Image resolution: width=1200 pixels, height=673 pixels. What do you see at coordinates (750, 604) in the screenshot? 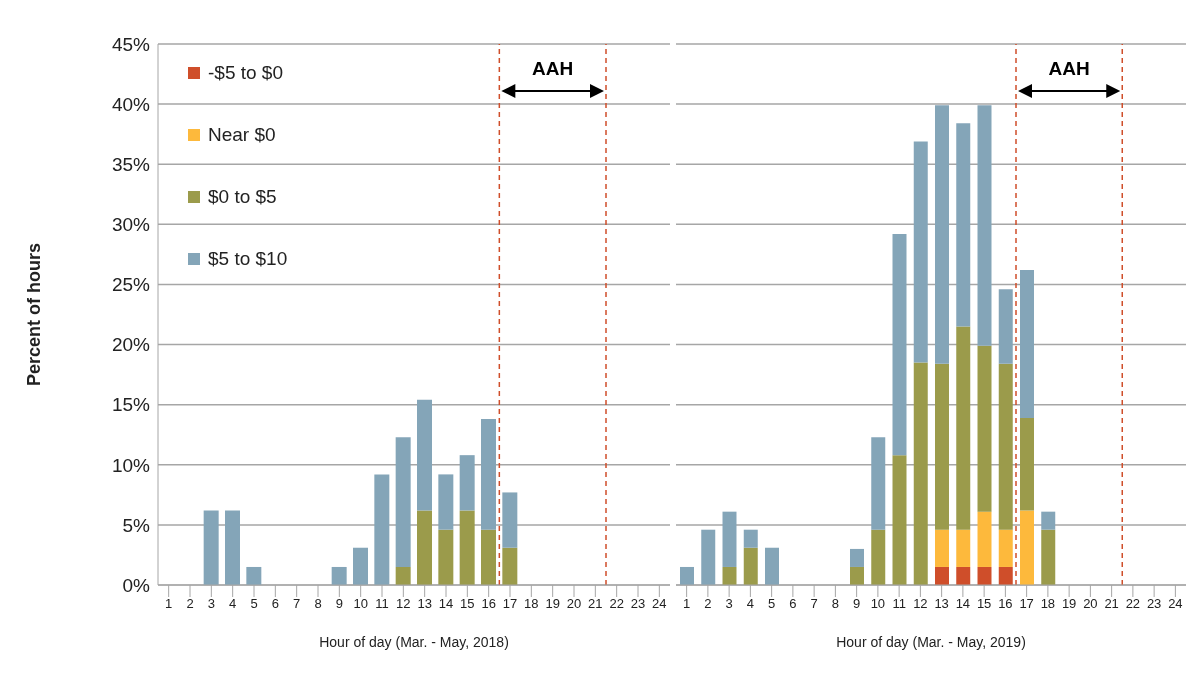
I see `x-tick-label: 4` at bounding box center [750, 604].